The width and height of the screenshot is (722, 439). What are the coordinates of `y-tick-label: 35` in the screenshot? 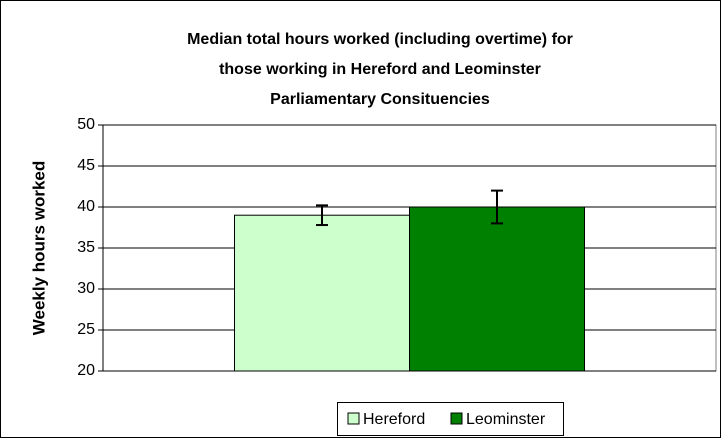 It's located at (86, 247).